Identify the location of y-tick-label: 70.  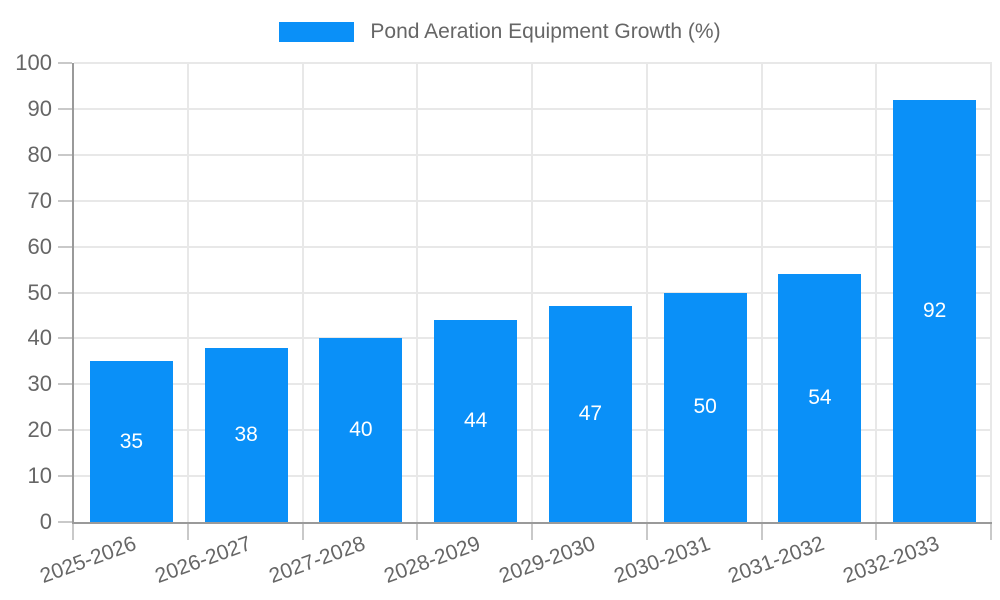
(39, 200).